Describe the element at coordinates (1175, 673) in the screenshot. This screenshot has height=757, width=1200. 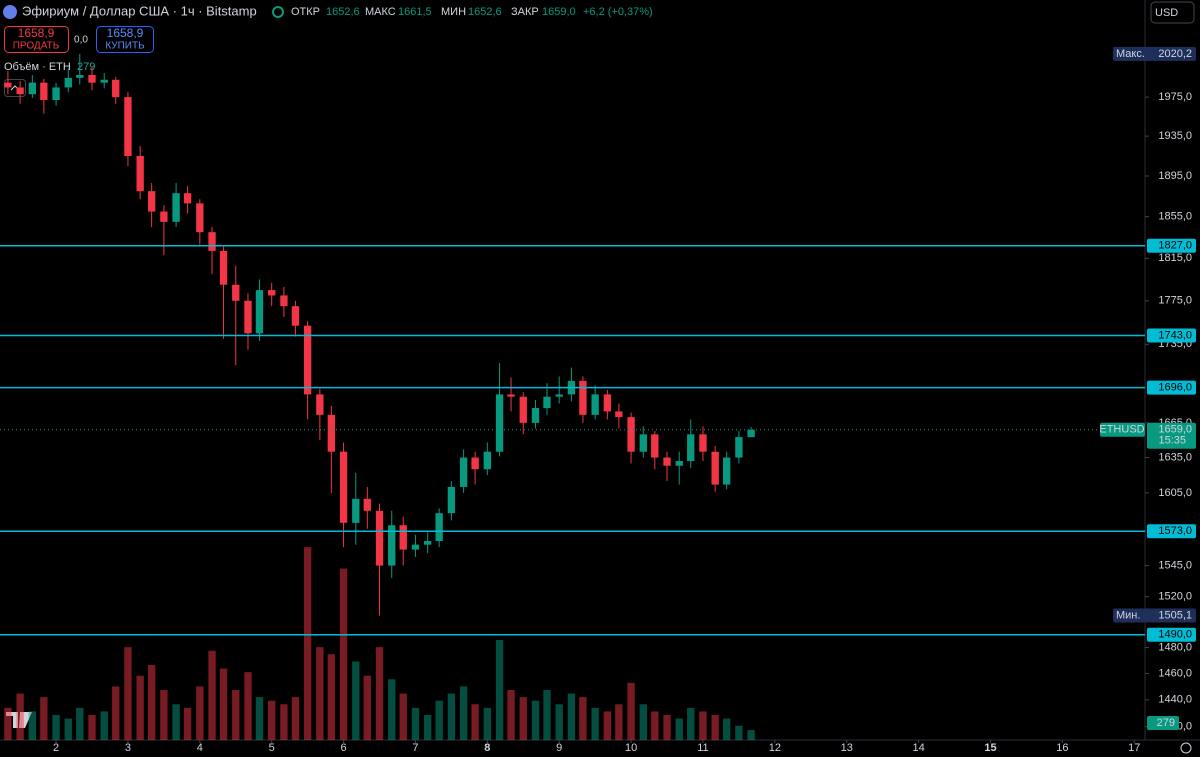
I see `y-tick-label: 1460,0` at that location.